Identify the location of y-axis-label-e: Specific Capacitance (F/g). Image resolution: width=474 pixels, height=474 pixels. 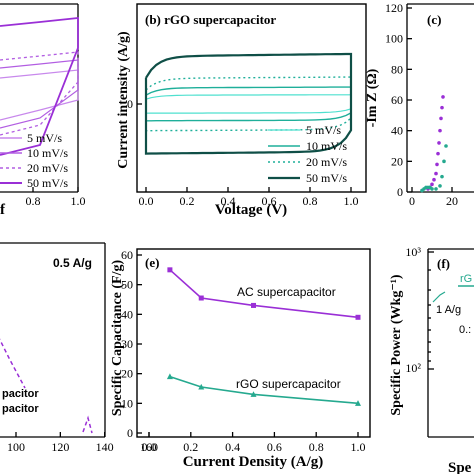
(117, 338).